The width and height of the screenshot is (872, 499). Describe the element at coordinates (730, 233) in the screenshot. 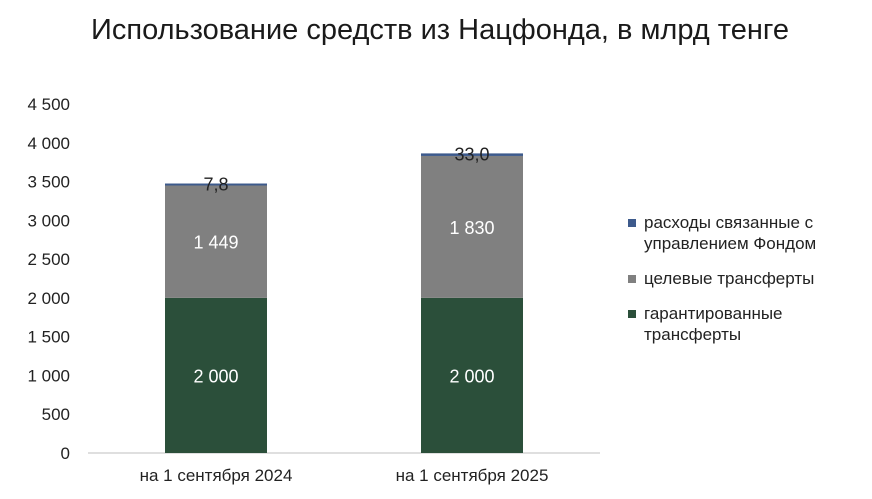

I see `legend-label: расходы связанные с управлением Фондом` at that location.